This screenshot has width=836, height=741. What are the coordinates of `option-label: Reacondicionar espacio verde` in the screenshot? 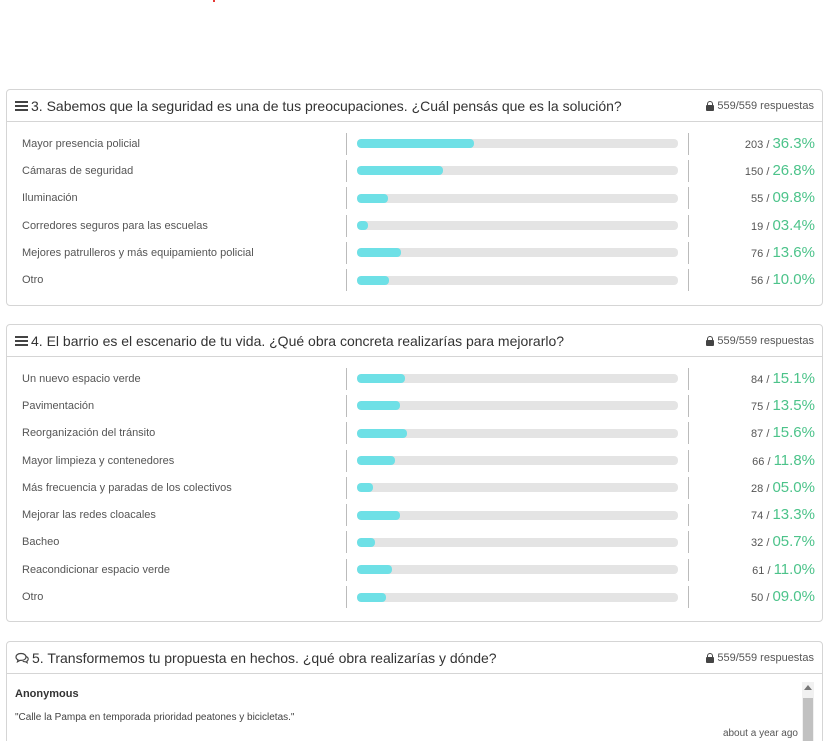 It's located at (96, 569).